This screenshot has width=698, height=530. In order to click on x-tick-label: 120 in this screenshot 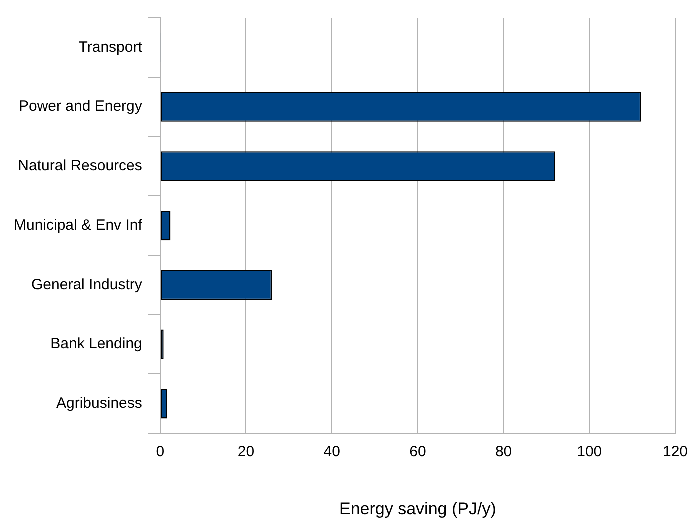, I will do `click(675, 452)`.